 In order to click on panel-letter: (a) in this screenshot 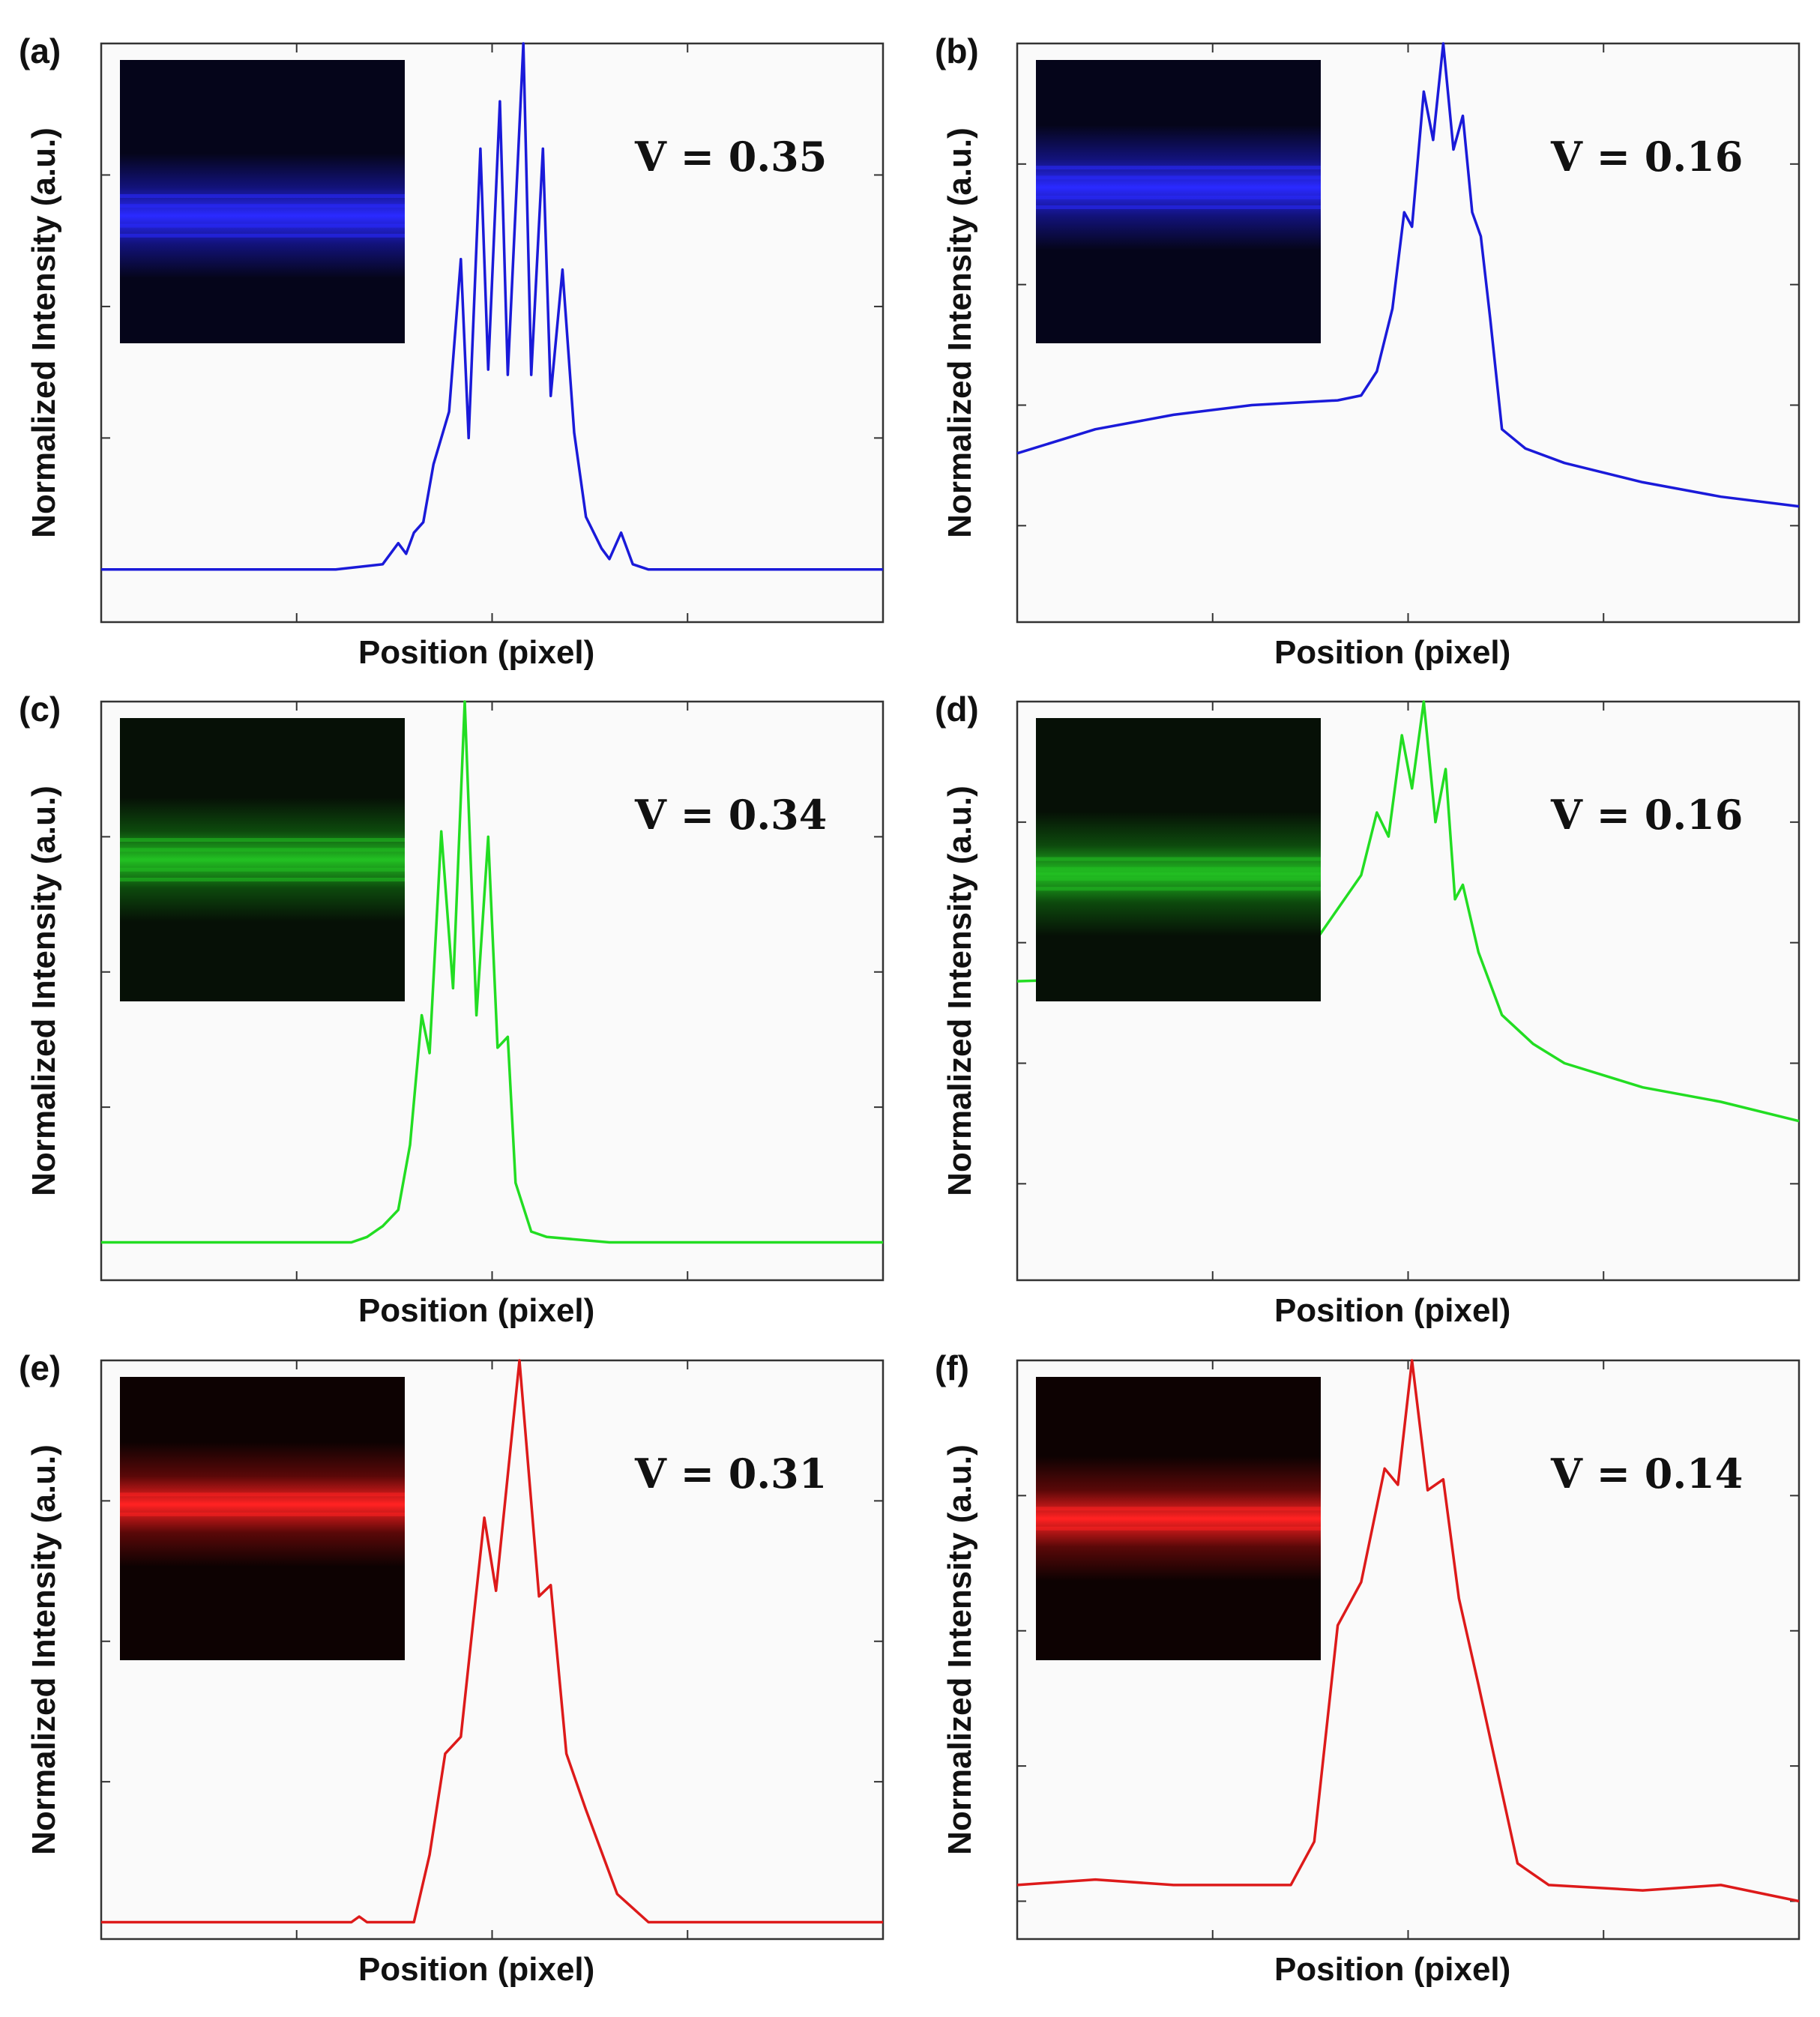, I will do `click(40, 51)`.